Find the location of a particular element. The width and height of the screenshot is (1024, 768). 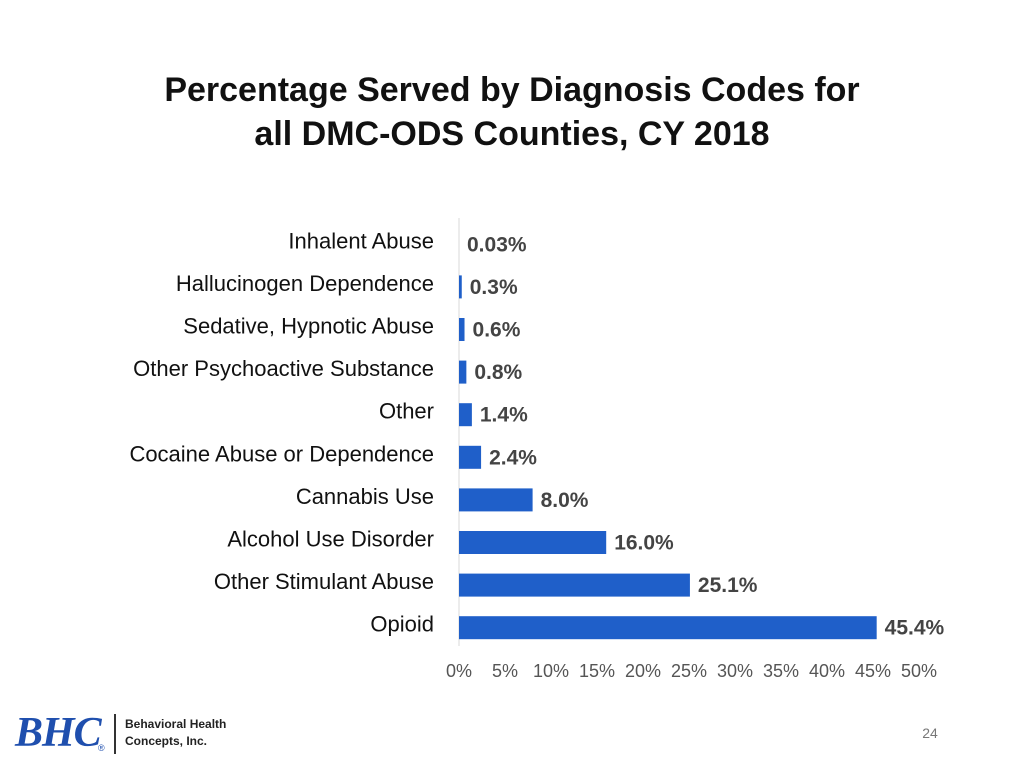

category-label: Cannabis Use is located at coordinates (365, 496).